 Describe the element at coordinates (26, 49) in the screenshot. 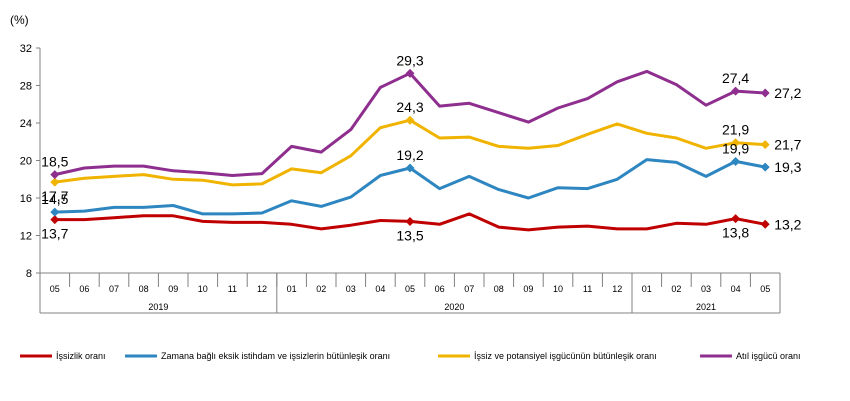

I see `y-tick-label: 32` at that location.